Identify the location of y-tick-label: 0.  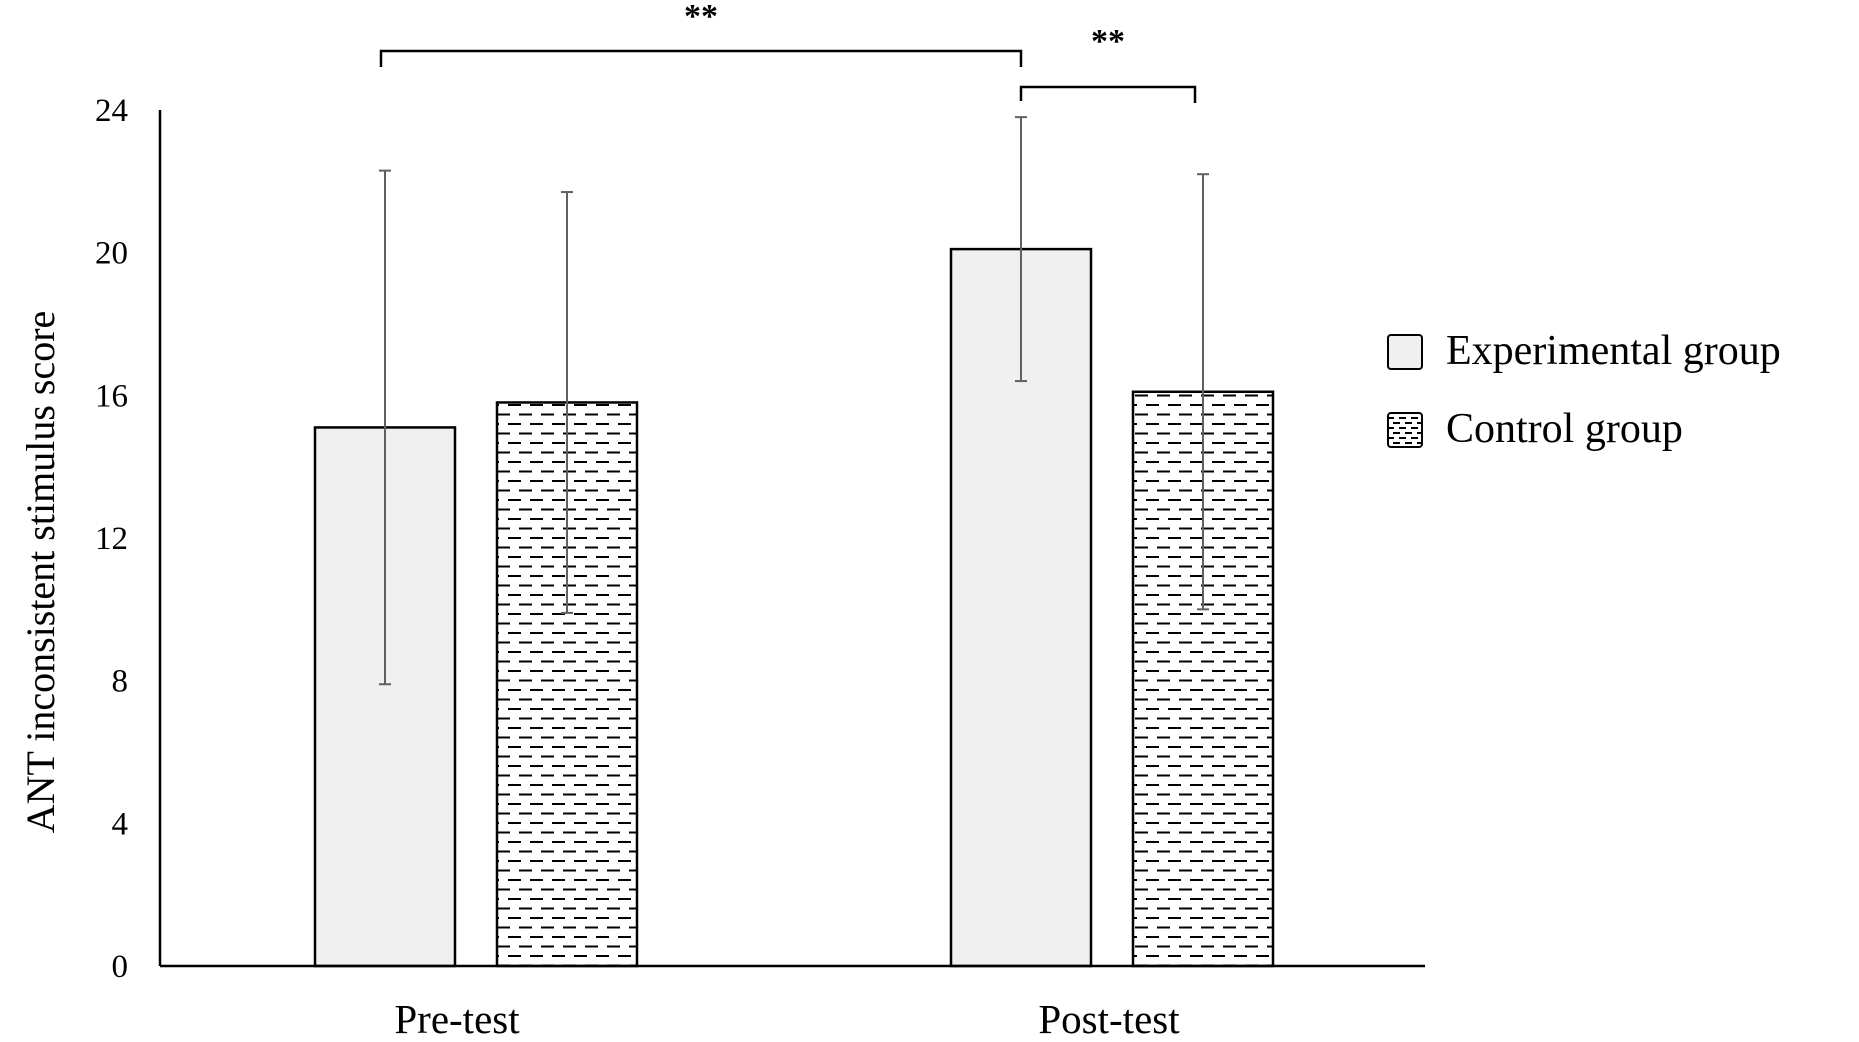
(120, 967).